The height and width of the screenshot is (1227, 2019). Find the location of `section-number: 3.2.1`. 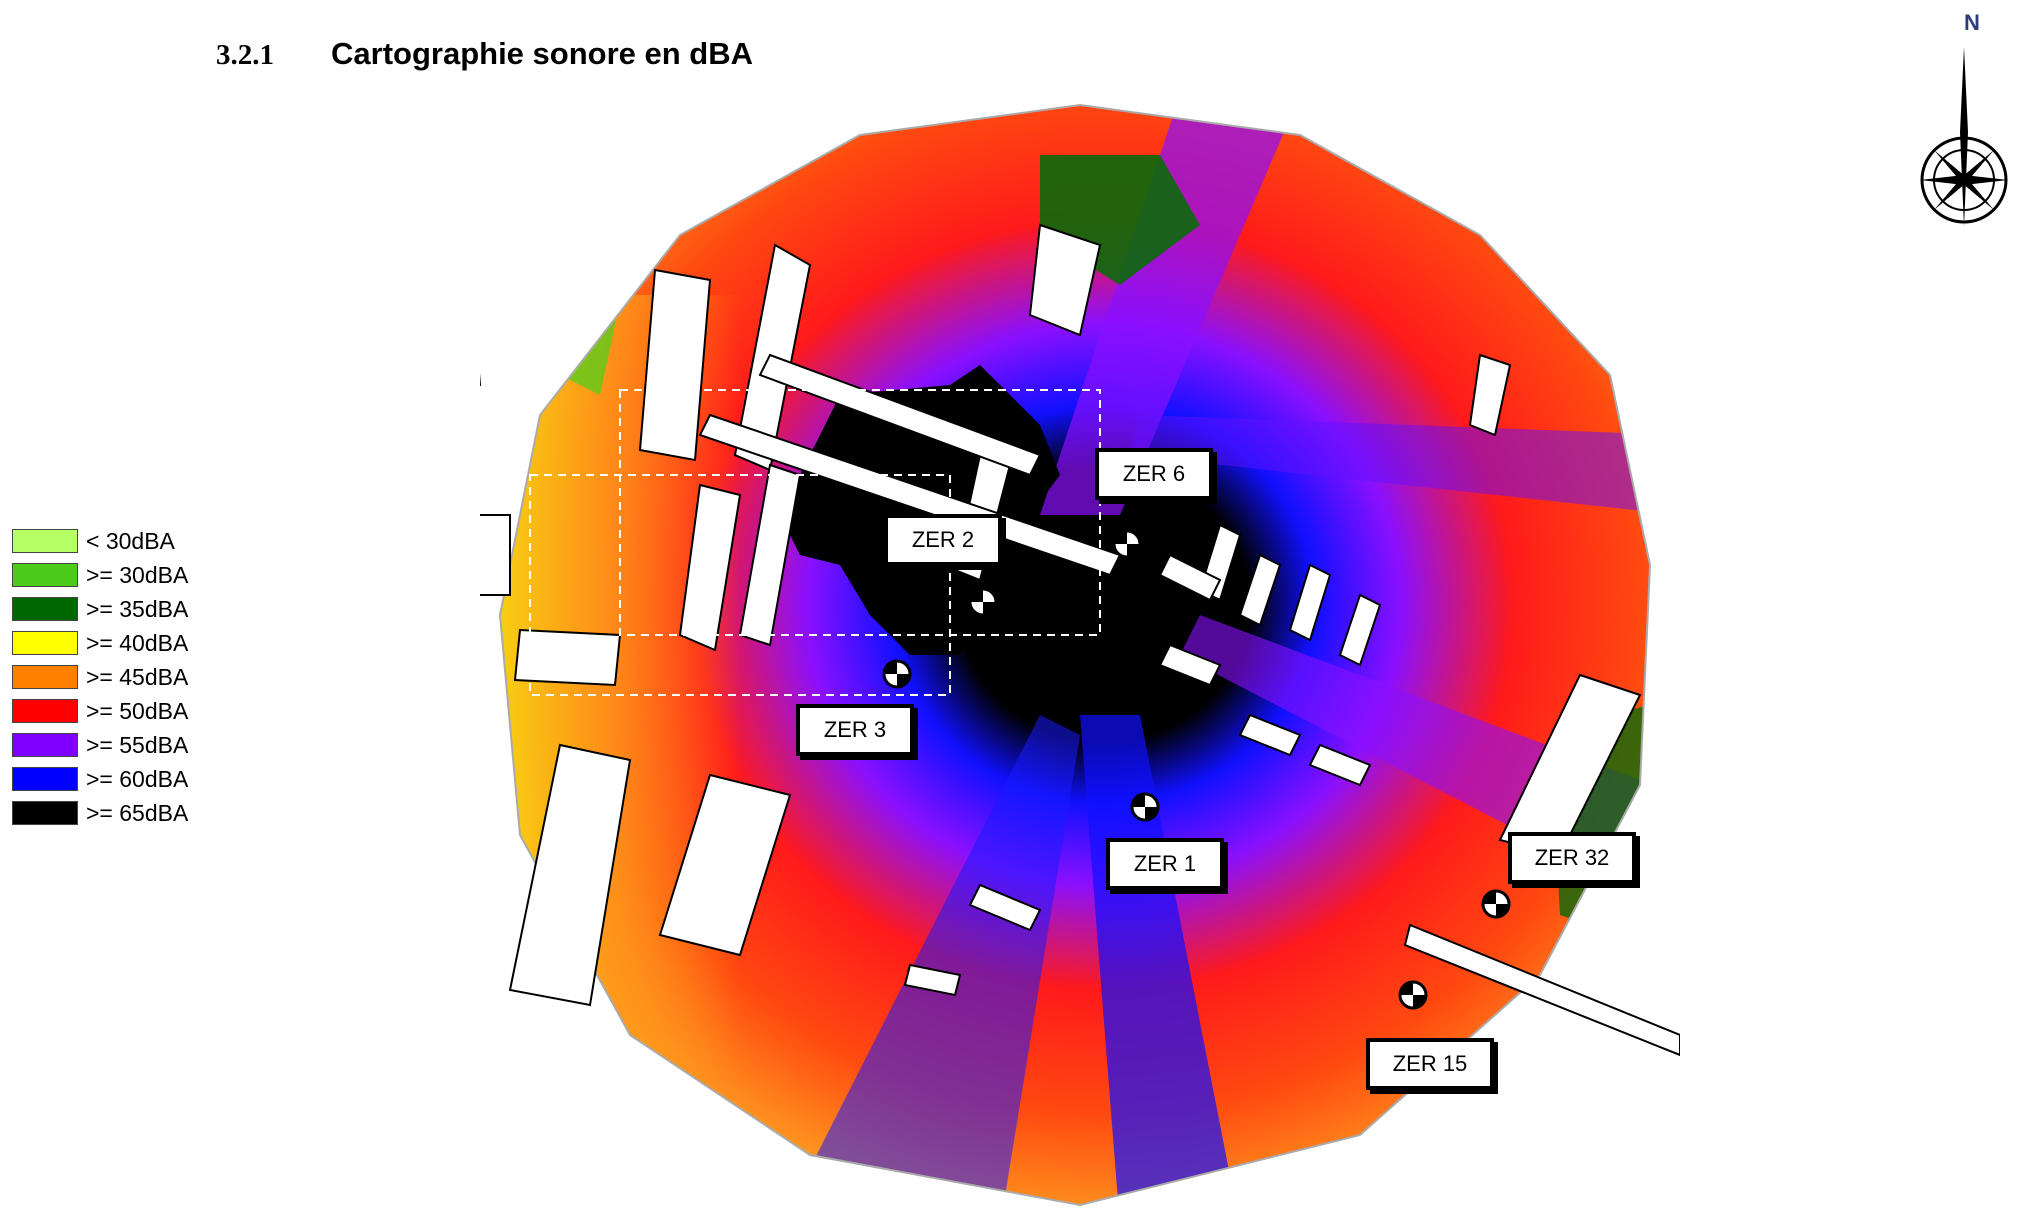

section-number: 3.2.1 is located at coordinates (245, 55).